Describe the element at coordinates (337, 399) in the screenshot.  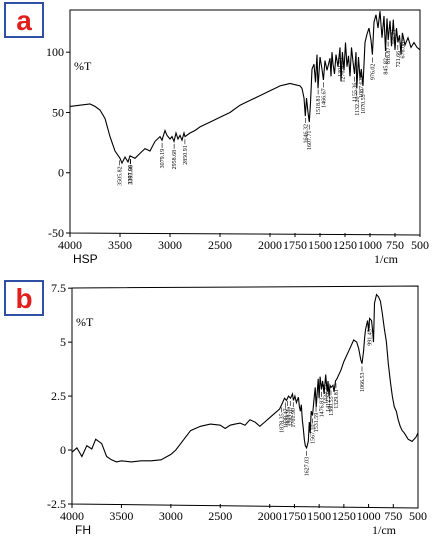
I see `peak-label: 1329.81` at that location.